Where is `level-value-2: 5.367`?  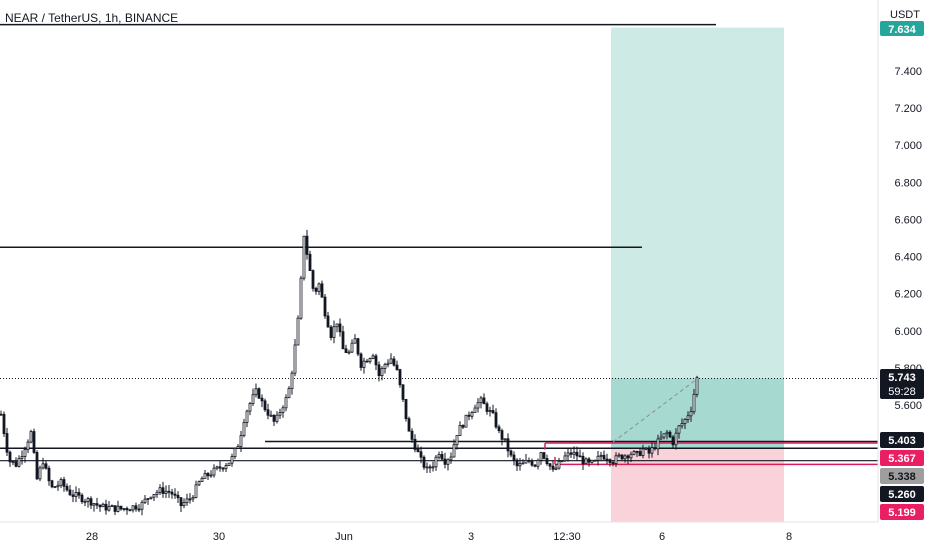
level-value-2: 5.367 is located at coordinates (902, 459).